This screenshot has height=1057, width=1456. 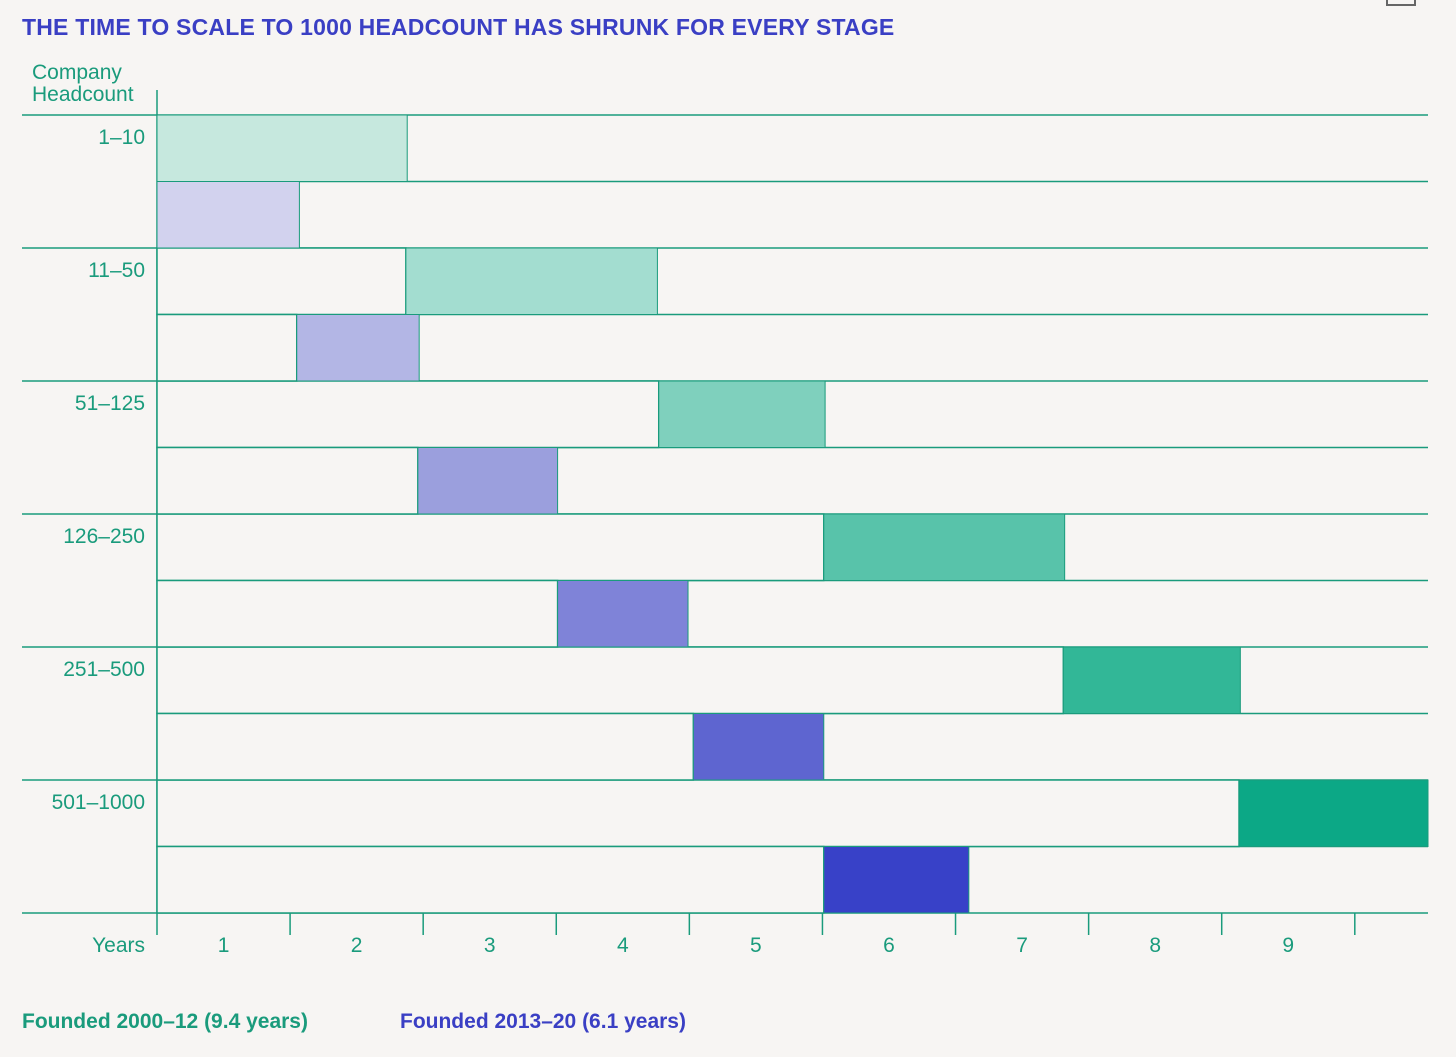 I want to click on x-tick-label-7: 7, so click(x=1022, y=945).